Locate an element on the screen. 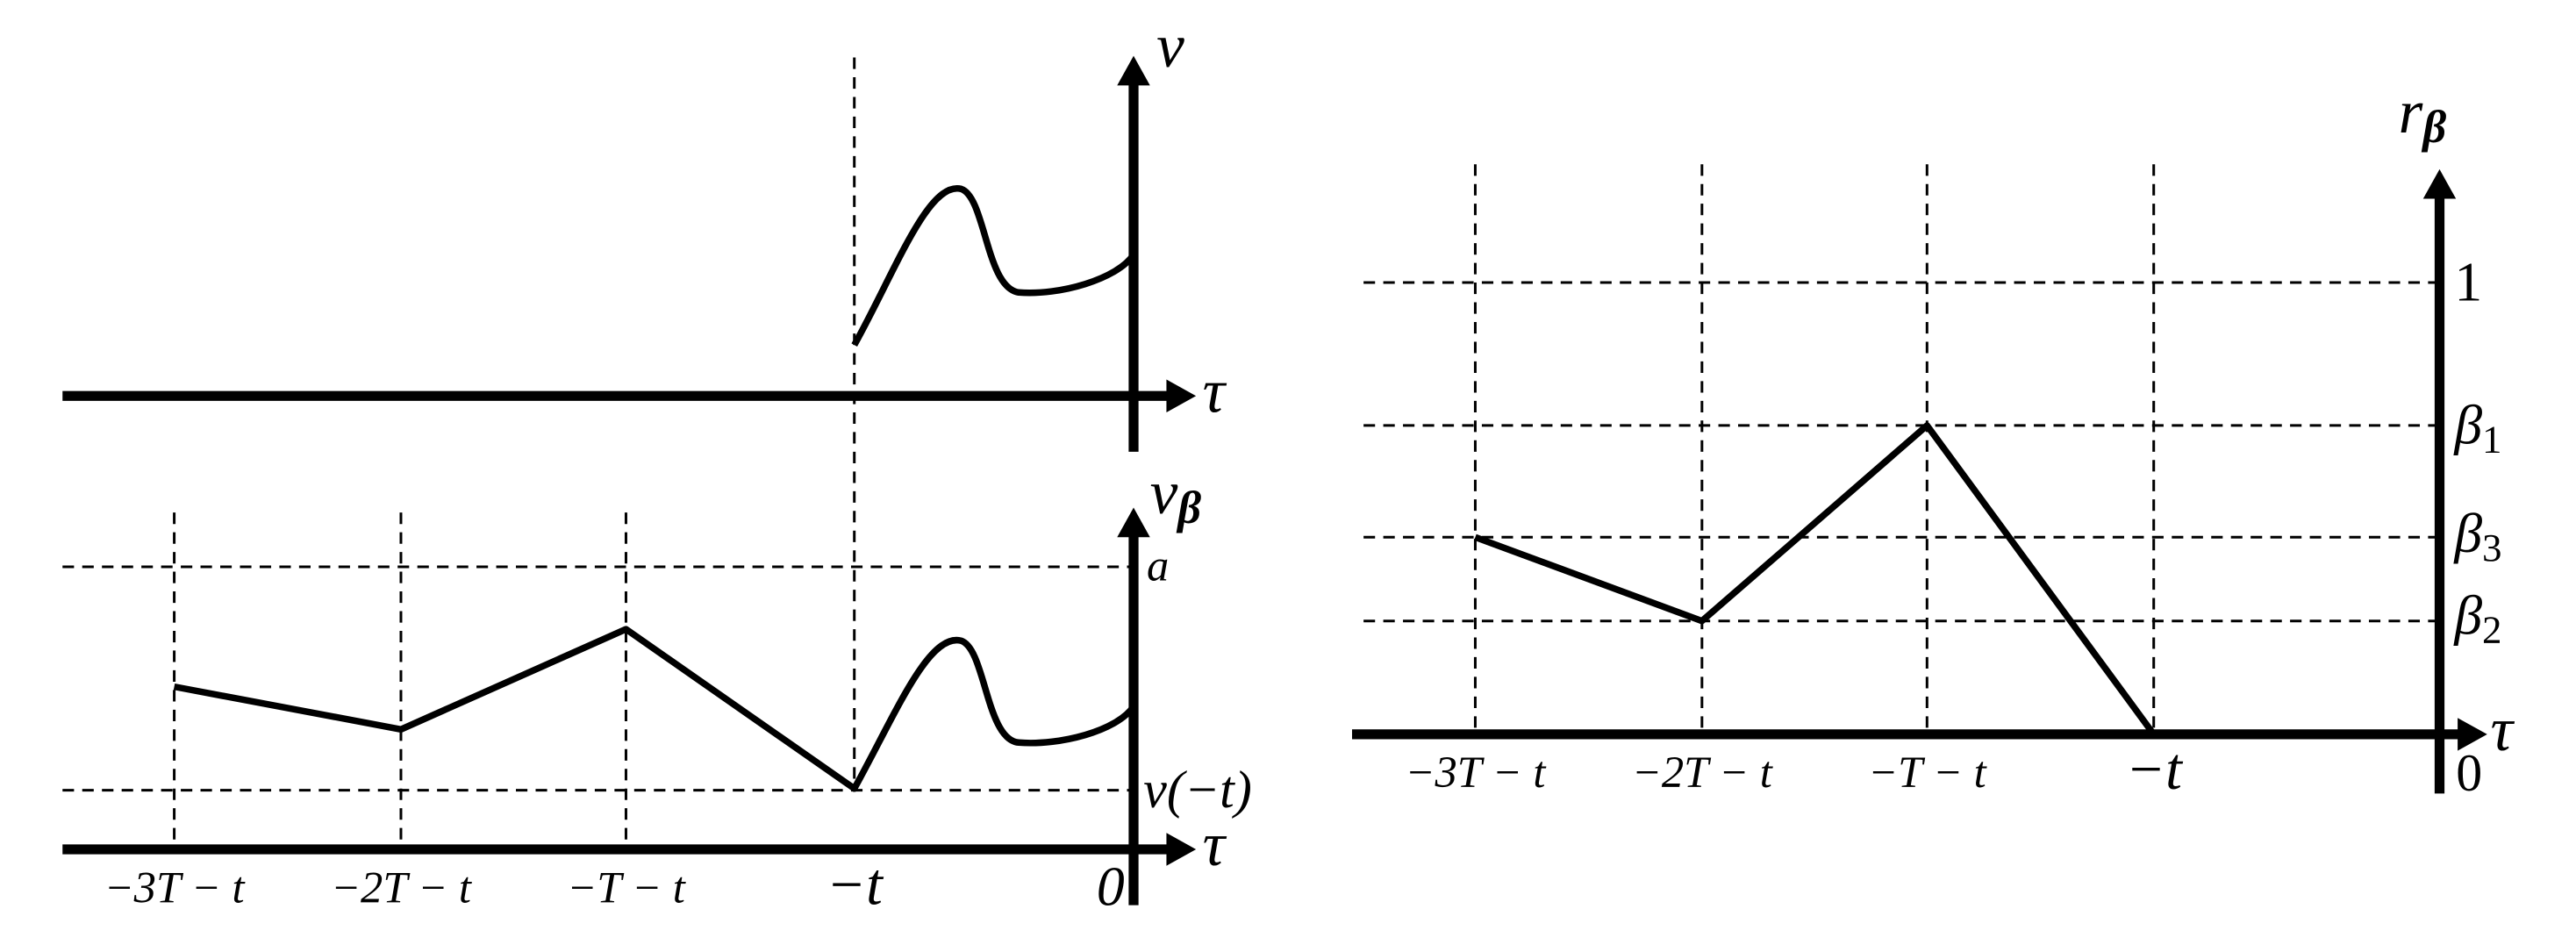 The image size is (2576, 952). y-tick-label: β2 is located at coordinates (2476, 617).